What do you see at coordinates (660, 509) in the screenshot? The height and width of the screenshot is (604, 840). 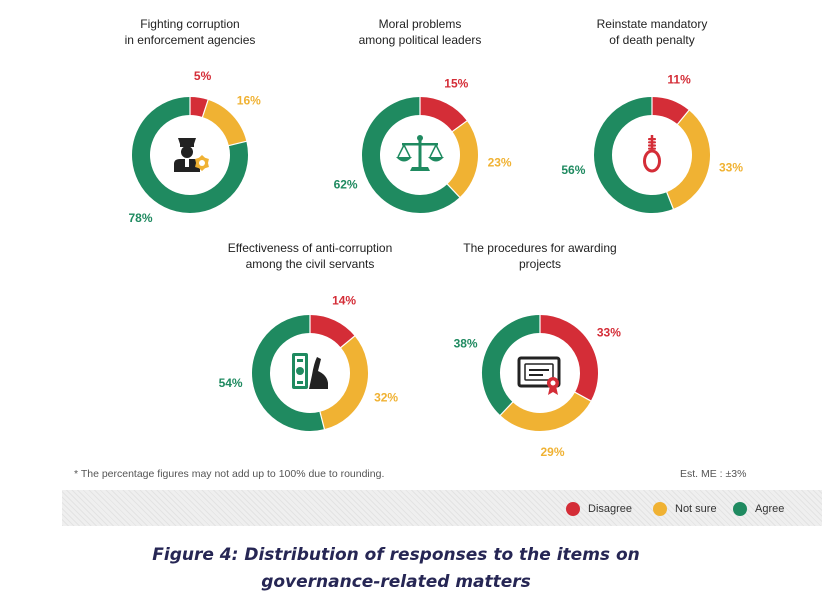 I see `legend-dot-not-sure` at bounding box center [660, 509].